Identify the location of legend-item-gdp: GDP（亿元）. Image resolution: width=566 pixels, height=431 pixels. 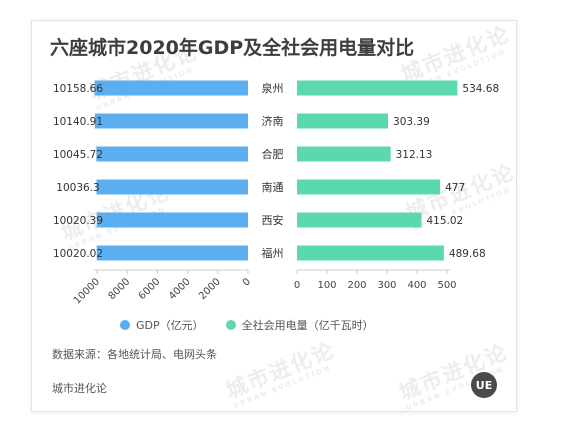
(162, 325).